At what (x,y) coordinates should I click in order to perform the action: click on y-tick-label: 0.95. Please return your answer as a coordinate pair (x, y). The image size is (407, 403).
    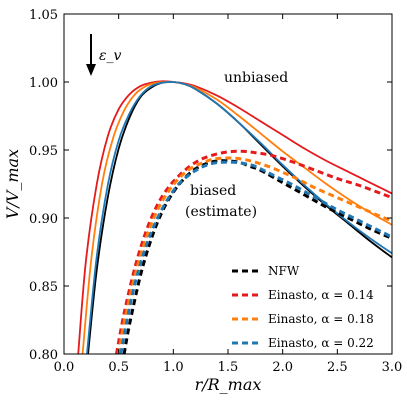
    Looking at the image, I should click on (43, 151).